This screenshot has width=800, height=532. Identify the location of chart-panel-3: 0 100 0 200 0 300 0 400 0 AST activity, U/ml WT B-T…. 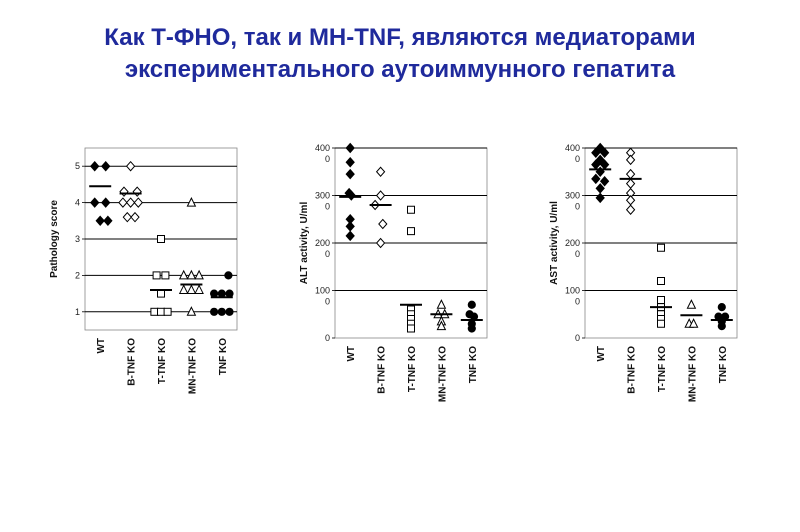
(643, 272).